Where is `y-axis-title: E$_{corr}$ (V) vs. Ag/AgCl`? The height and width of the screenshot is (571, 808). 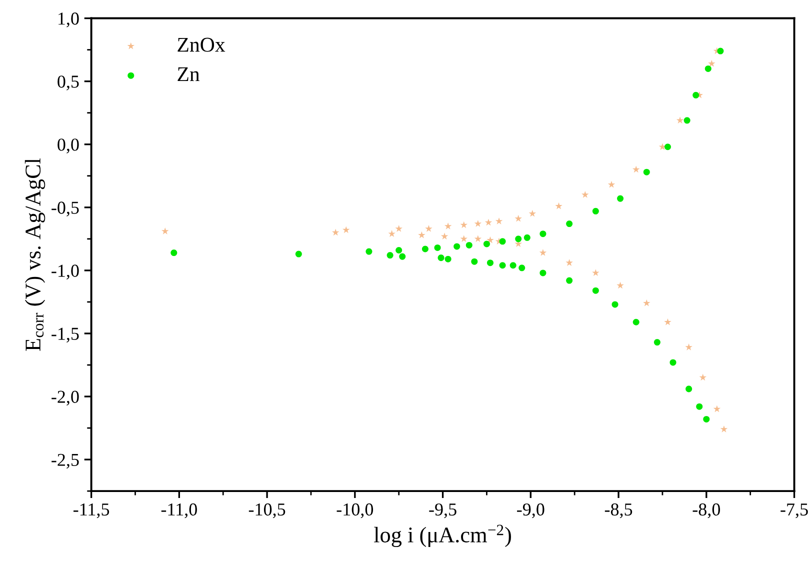 y-axis-title: E$_{corr}$ (V) vs. Ag/AgCl is located at coordinates (35, 254).